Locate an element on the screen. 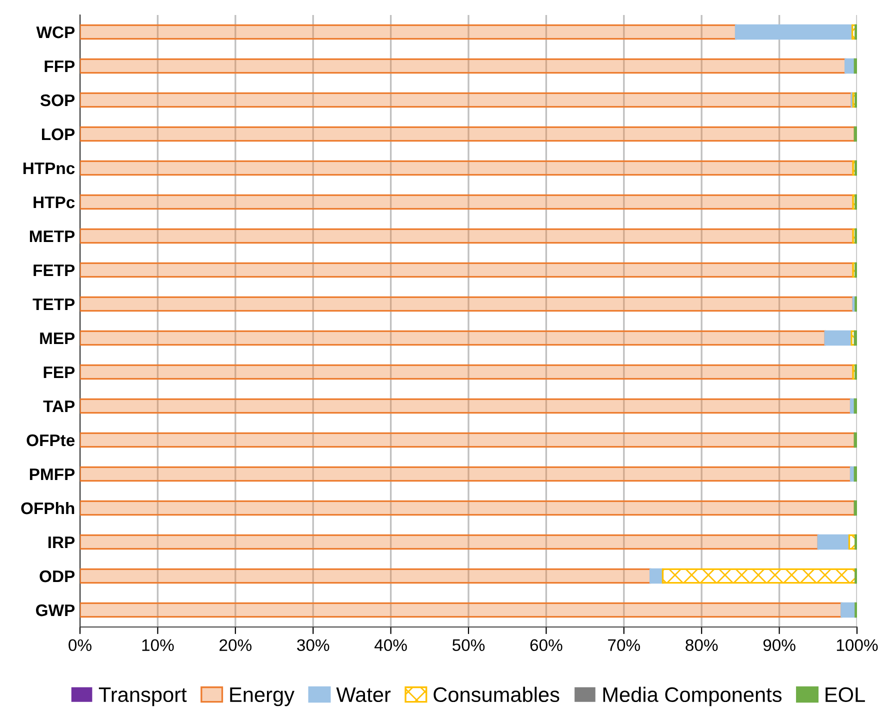 This screenshot has height=723, width=881. y-tick-label: TETP is located at coordinates (53, 304).